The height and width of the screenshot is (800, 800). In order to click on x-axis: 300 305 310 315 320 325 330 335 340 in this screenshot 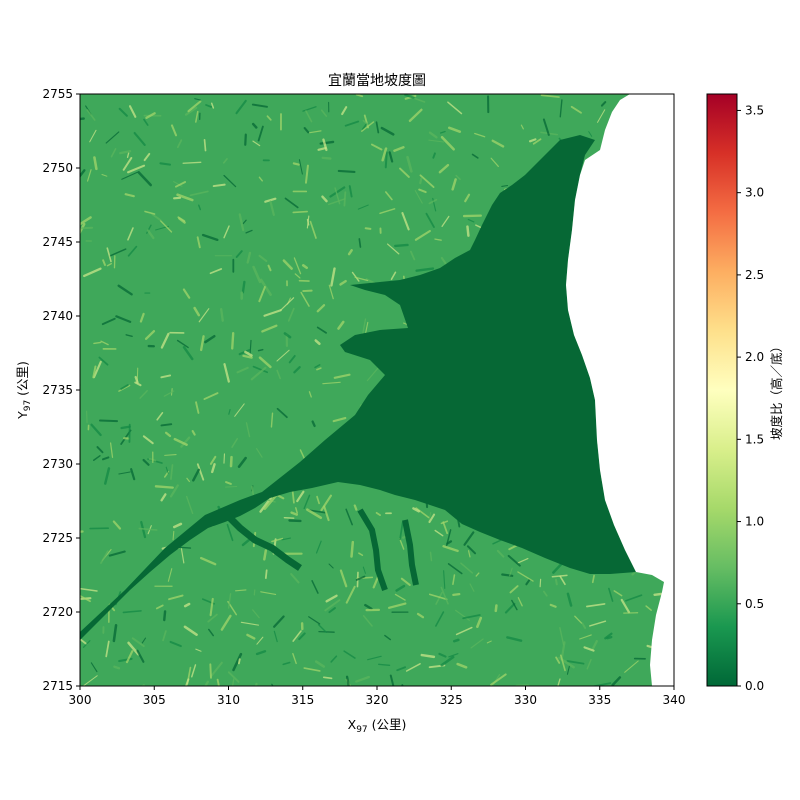, I will do `click(377, 696)`.